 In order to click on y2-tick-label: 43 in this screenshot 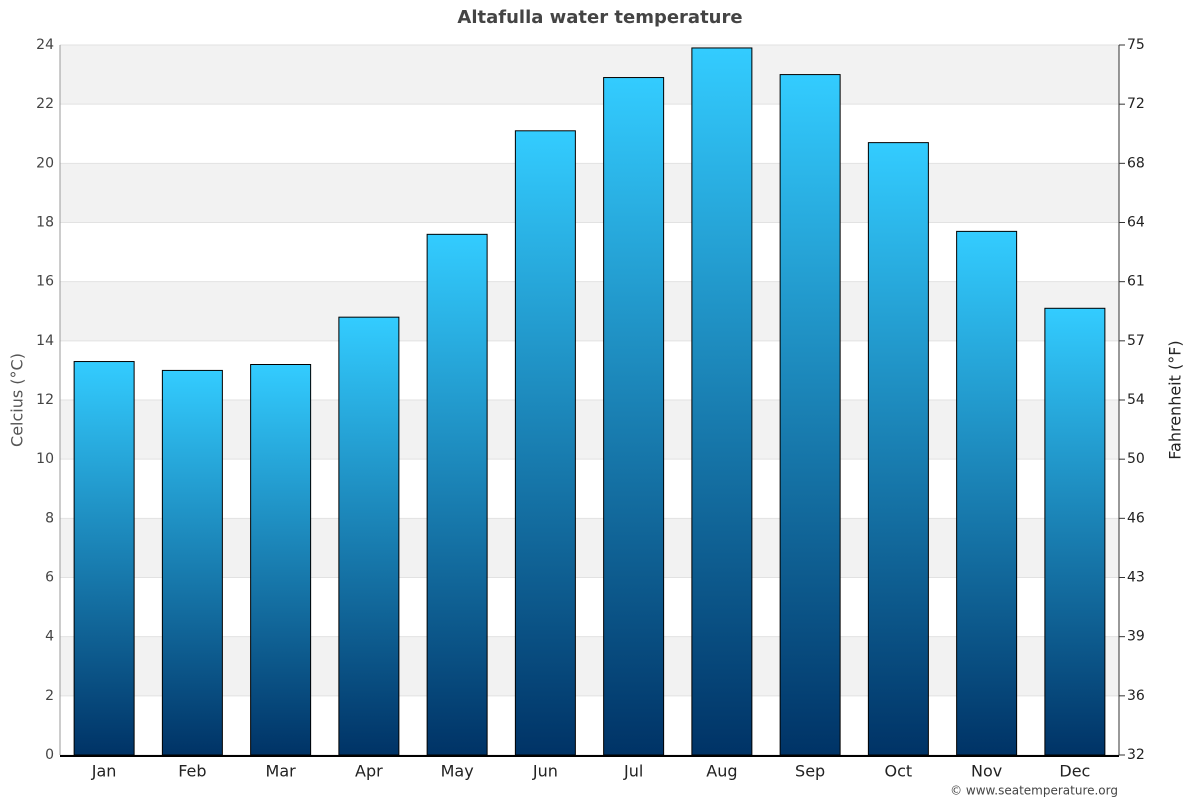, I will do `click(1136, 578)`.